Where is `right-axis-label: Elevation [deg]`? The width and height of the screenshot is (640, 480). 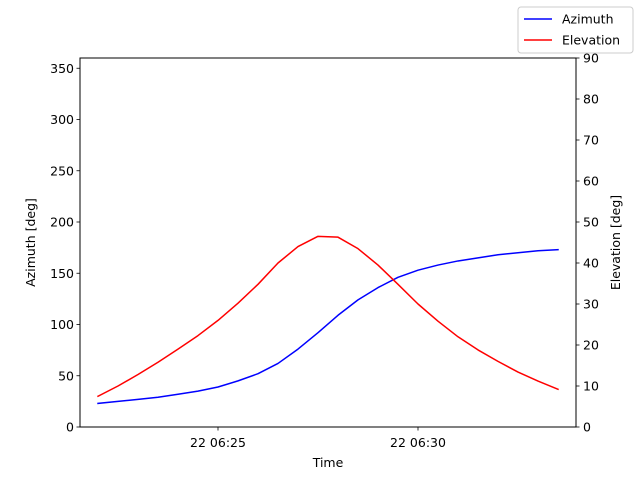
right-axis-label: Elevation [deg] is located at coordinates (615, 242).